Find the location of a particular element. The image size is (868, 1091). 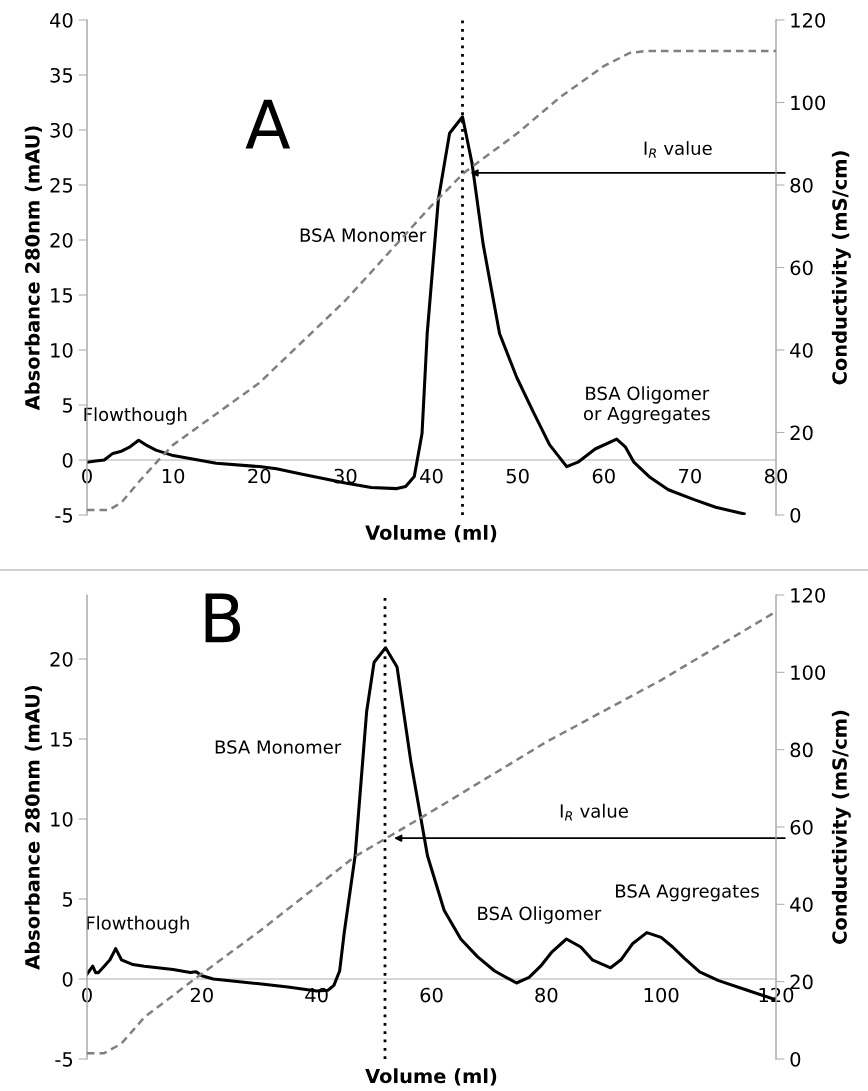

y2-tick-label: 20 is located at coordinates (801, 433).